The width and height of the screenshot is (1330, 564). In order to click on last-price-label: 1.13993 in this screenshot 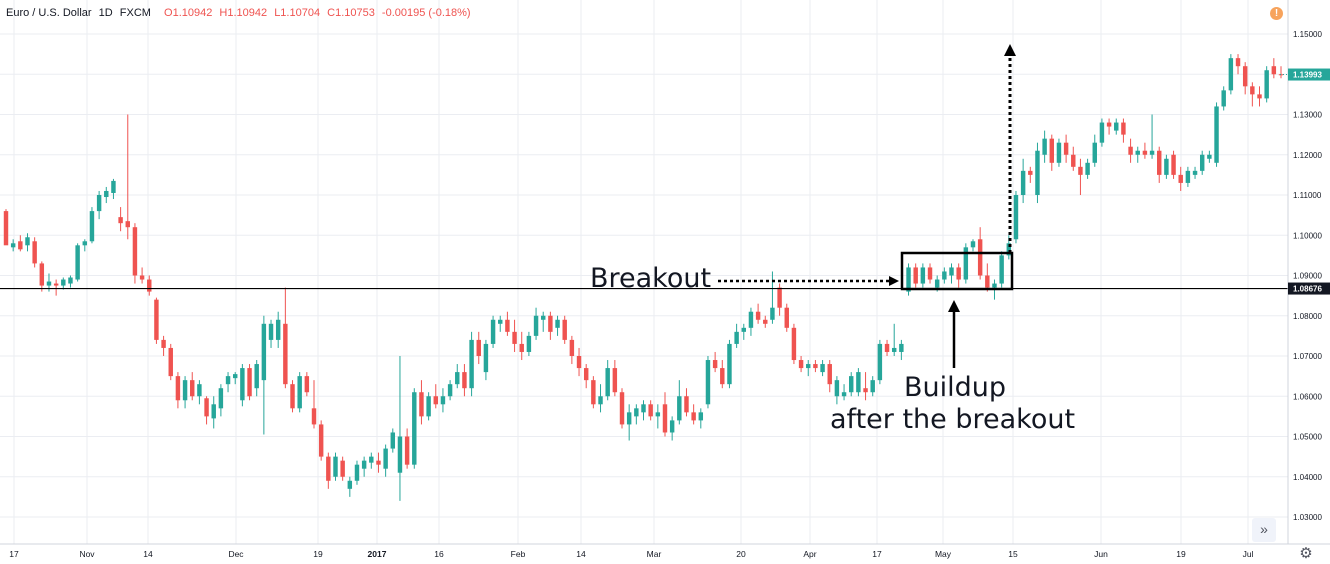, I will do `click(1307, 75)`.